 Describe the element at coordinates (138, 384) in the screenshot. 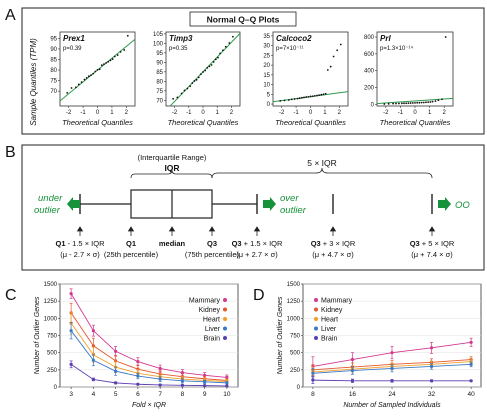

I see `data-point-brain` at that location.